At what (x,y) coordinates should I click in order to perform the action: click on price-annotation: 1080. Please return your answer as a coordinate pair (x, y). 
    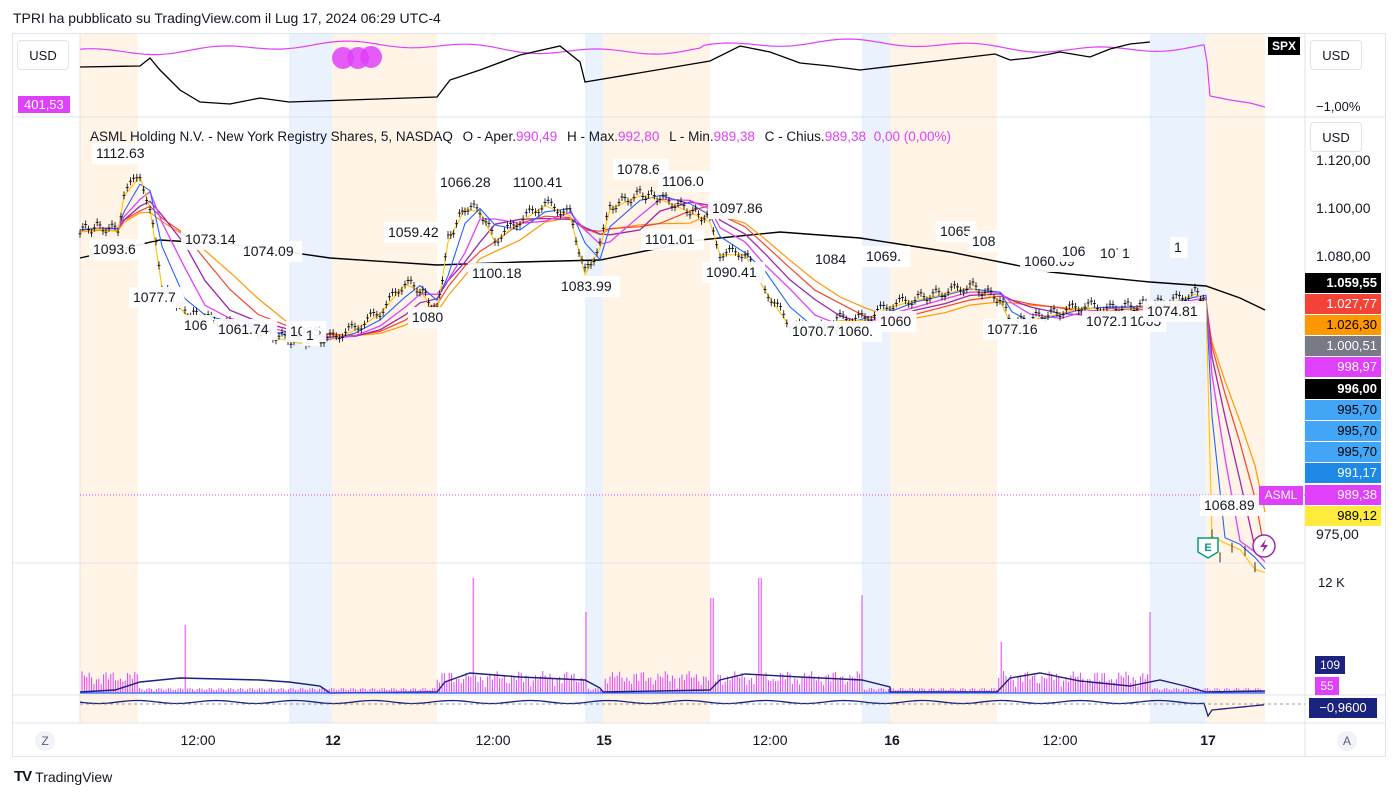
    Looking at the image, I should click on (427, 317).